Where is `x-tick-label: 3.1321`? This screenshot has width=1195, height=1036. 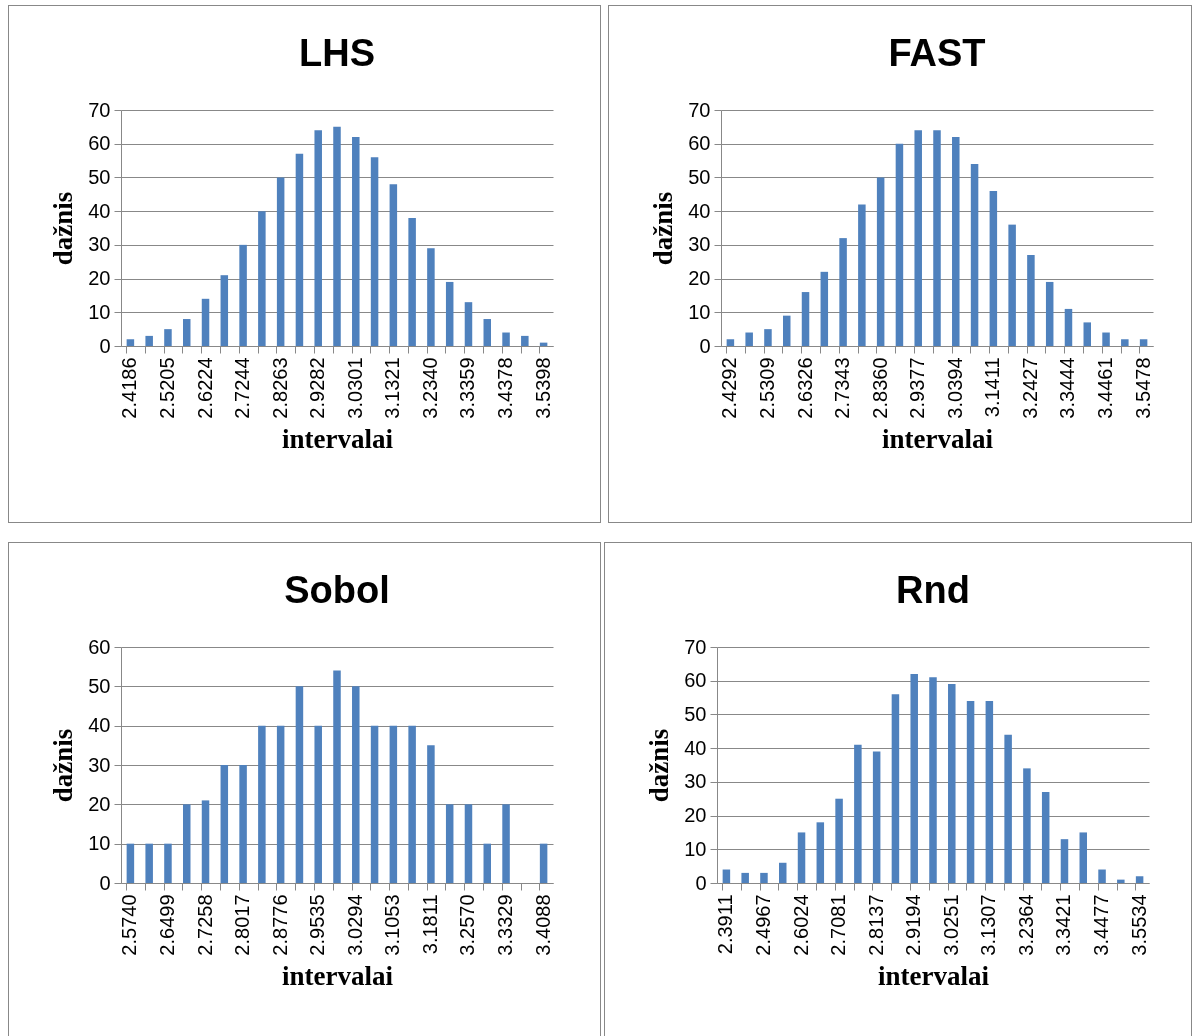
x-tick-label: 3.1321 is located at coordinates (392, 388).